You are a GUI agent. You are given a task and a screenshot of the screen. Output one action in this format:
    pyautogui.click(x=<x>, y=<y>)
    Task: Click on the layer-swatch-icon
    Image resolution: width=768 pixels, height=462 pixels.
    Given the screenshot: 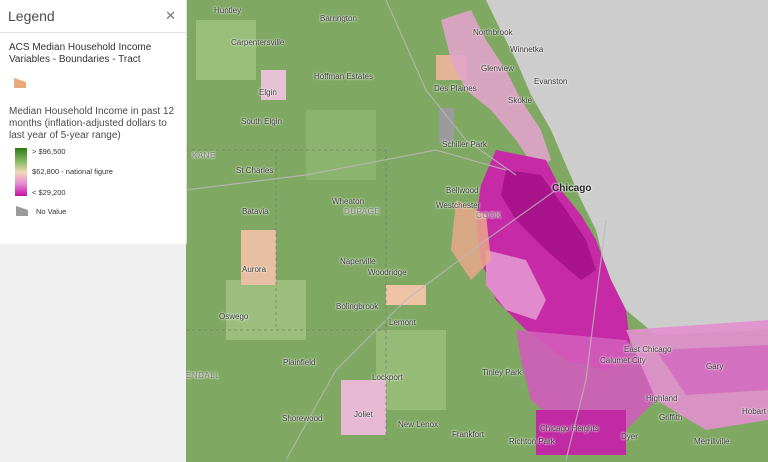 What is the action you would take?
    pyautogui.click(x=20, y=83)
    